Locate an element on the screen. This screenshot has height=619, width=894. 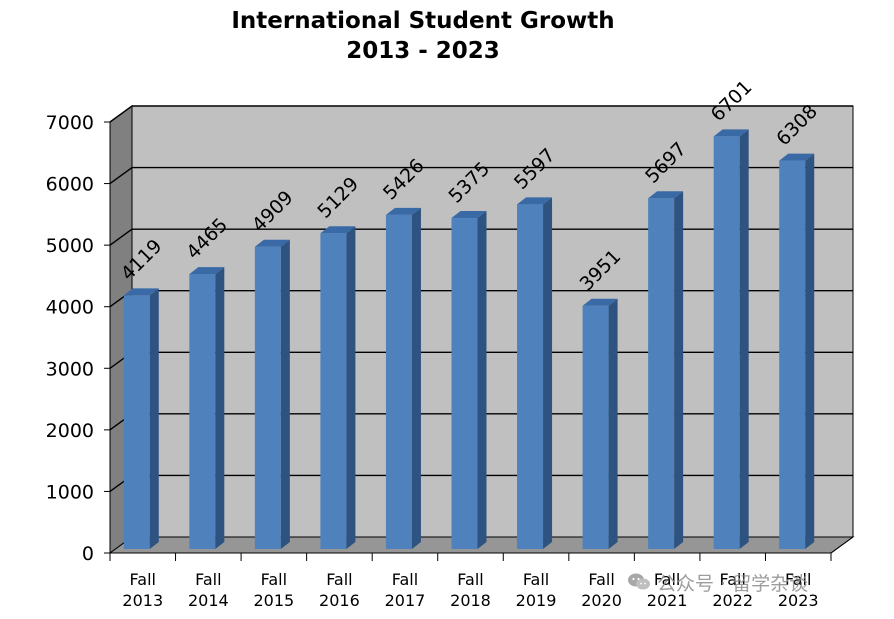
x-tick-label: 2016 is located at coordinates (339, 600).